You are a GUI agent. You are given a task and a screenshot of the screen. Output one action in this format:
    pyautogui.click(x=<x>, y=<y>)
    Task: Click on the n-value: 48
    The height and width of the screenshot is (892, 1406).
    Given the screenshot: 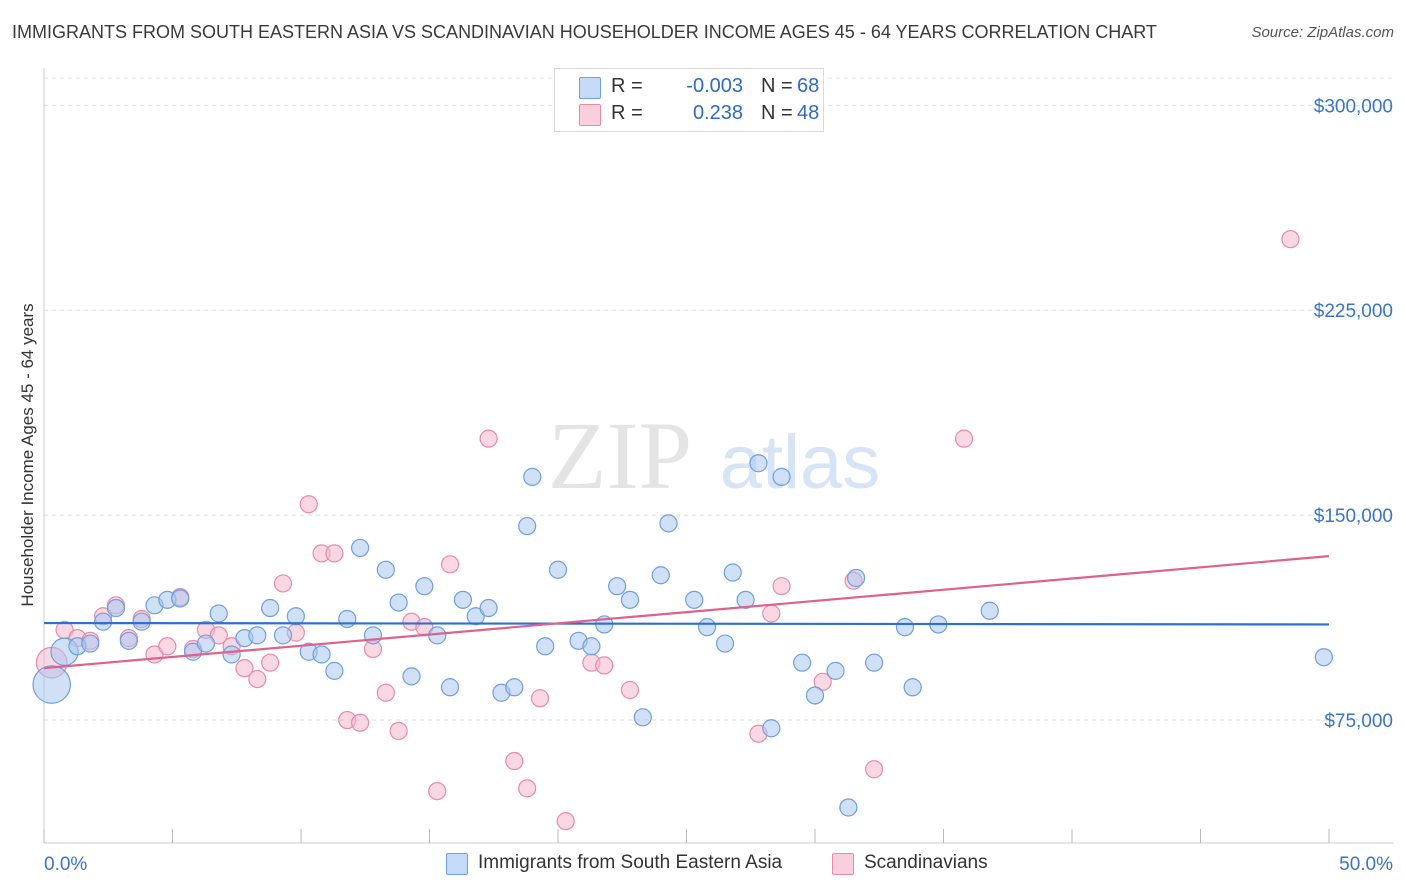 What is the action you would take?
    pyautogui.click(x=808, y=113)
    